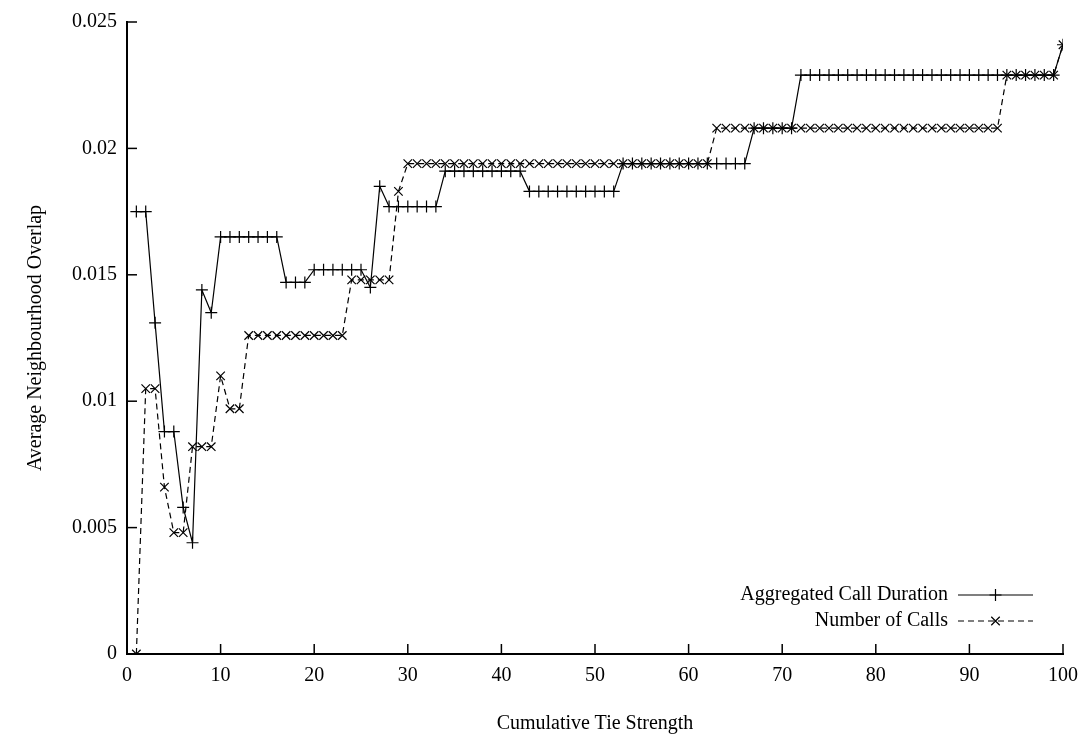  Describe the element at coordinates (844, 594) in the screenshot. I see `legend-label: Aggregated Call Duration` at that location.